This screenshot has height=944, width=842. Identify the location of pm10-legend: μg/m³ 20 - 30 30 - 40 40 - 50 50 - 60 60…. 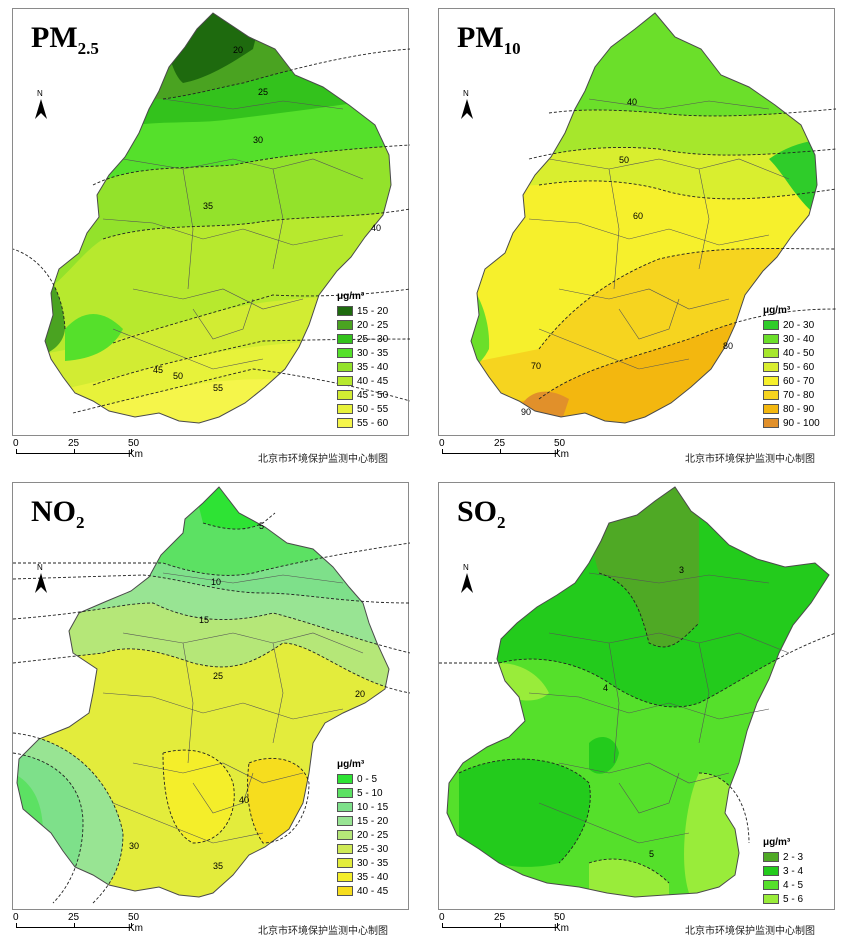
(791, 367).